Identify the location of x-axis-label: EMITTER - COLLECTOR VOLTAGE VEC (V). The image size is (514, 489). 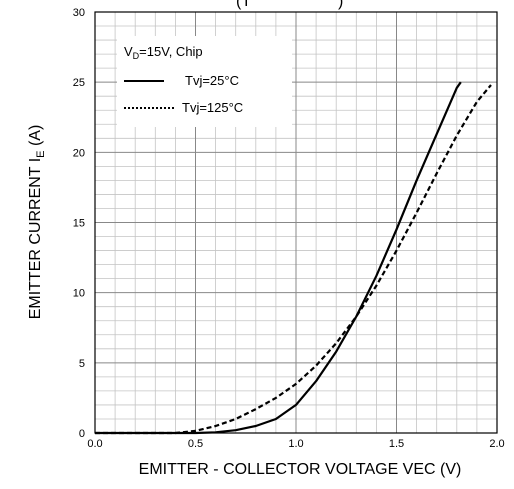
(300, 469).